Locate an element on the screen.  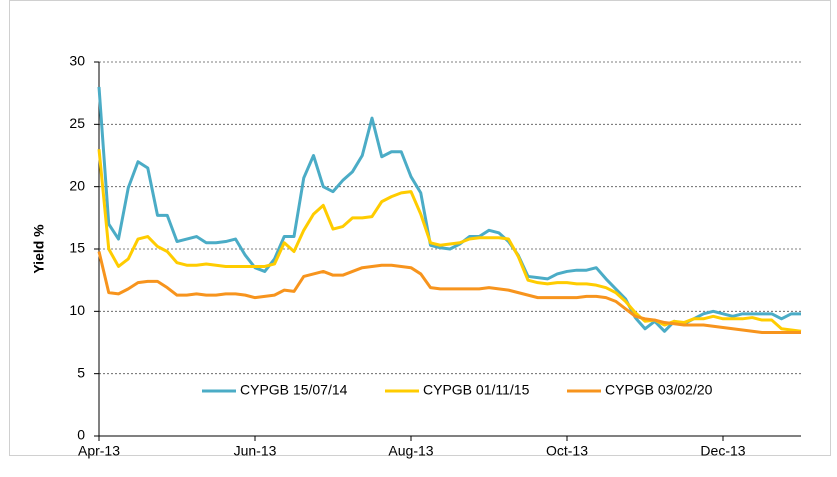
legend-label: CYPGB 01/11/15 is located at coordinates (476, 390).